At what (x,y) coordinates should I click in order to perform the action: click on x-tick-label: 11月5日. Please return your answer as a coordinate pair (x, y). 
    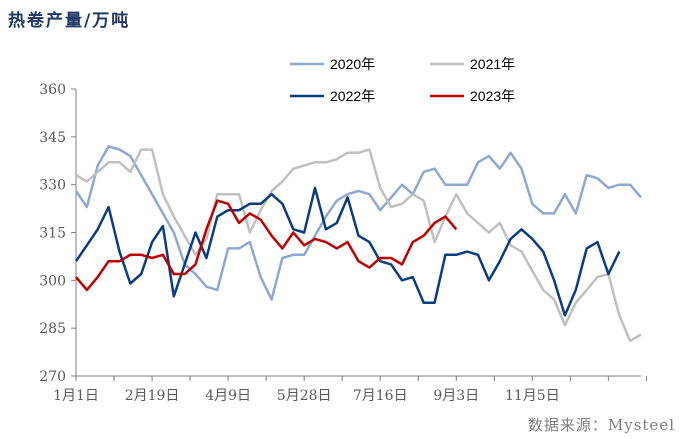
    Looking at the image, I should click on (532, 396).